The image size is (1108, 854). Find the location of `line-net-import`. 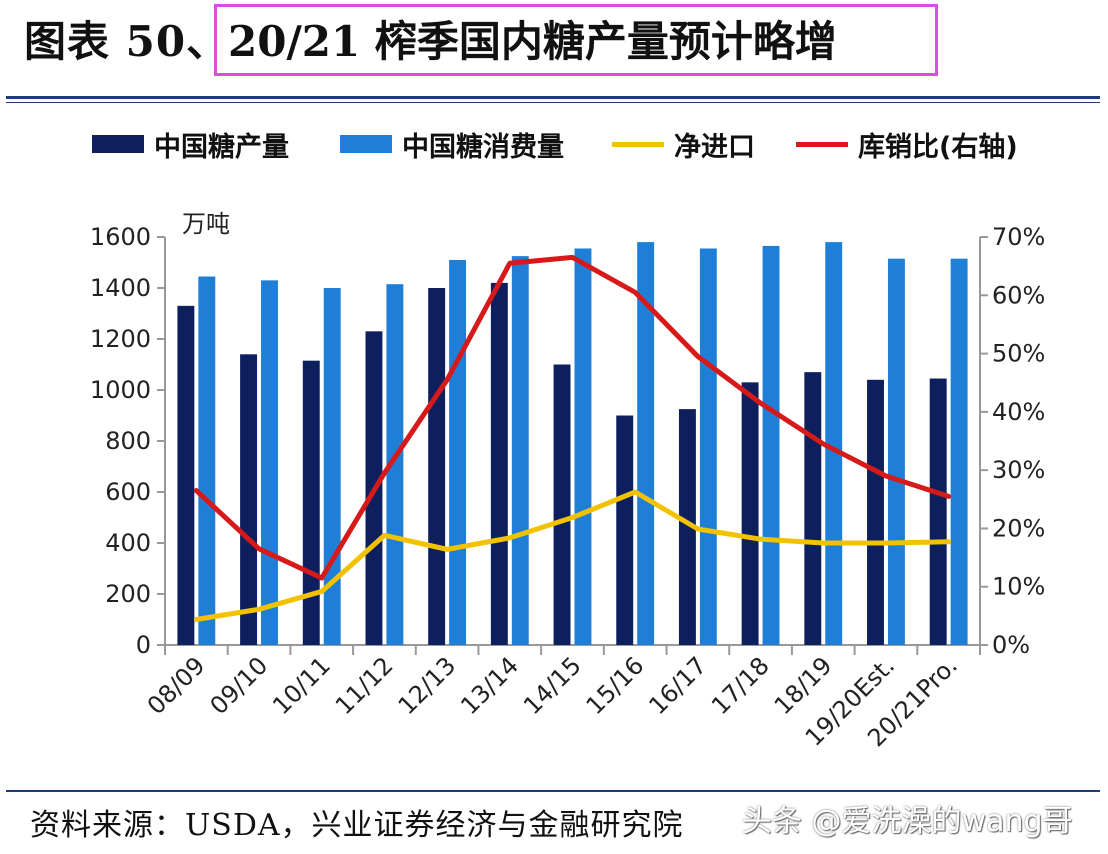

line-net-import is located at coordinates (572, 555).